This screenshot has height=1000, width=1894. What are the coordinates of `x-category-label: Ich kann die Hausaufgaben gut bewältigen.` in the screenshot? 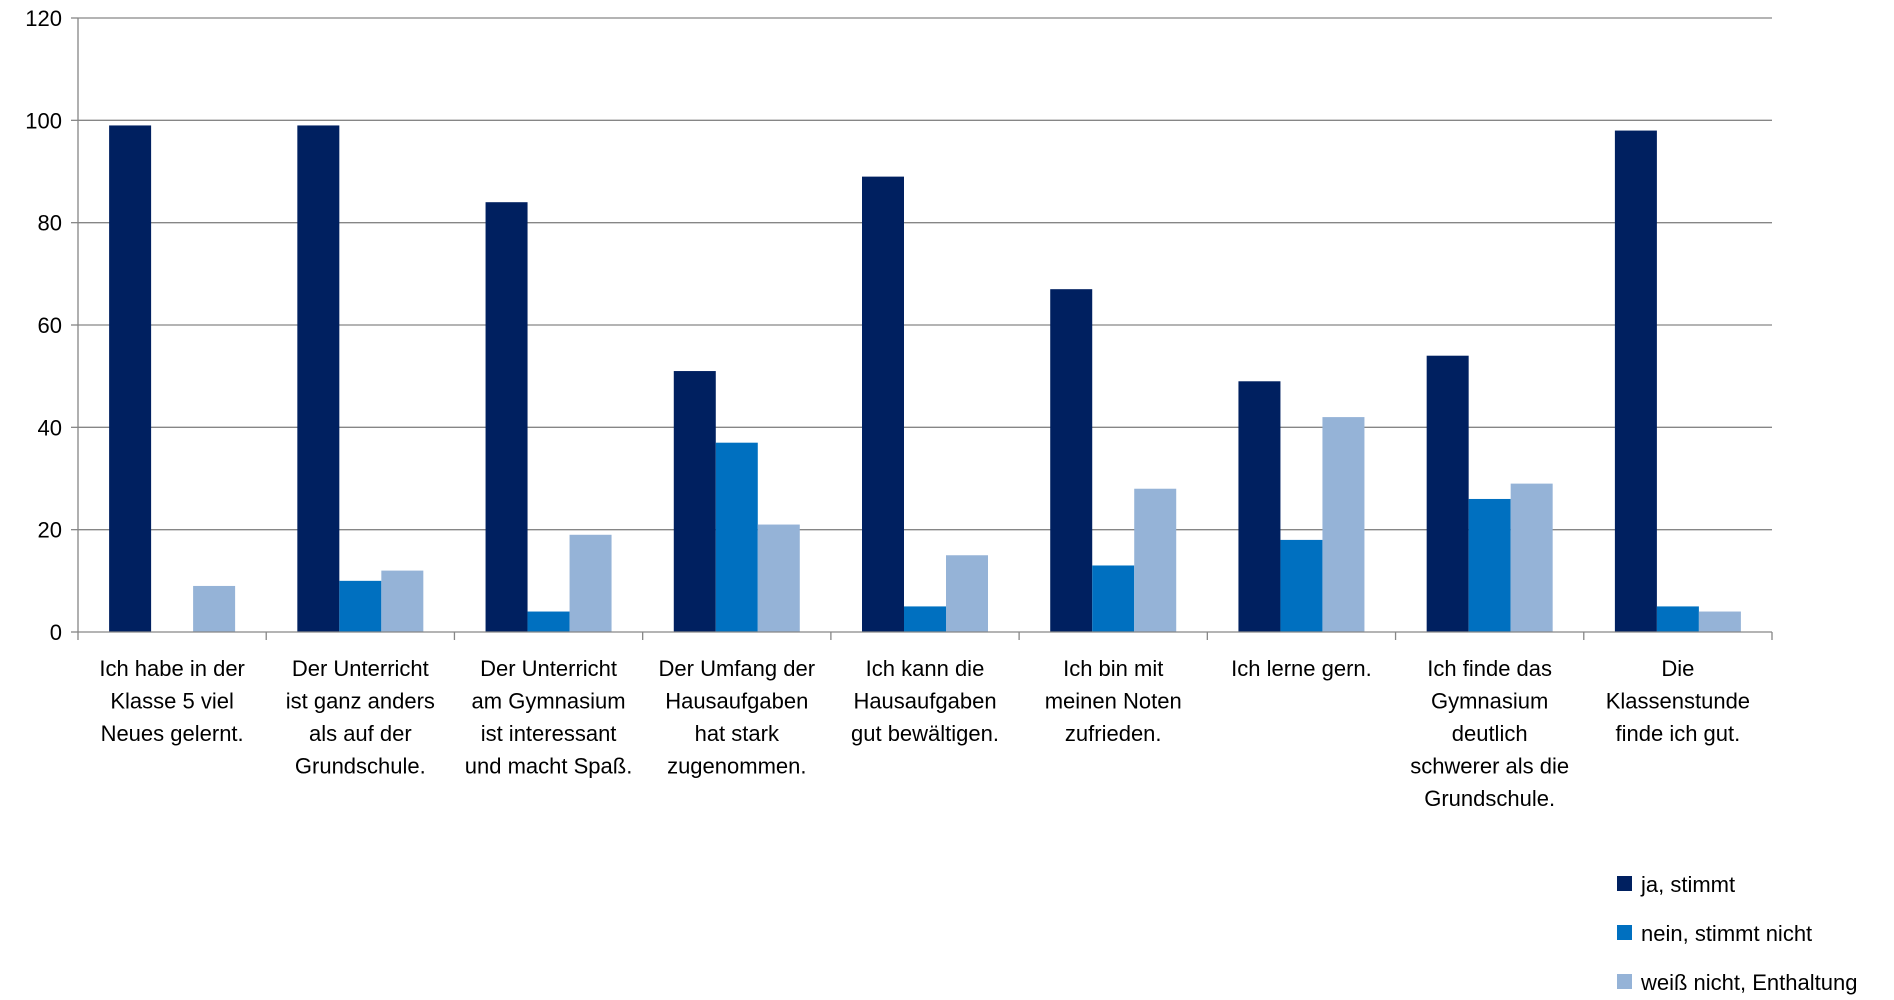 It's located at (925, 701).